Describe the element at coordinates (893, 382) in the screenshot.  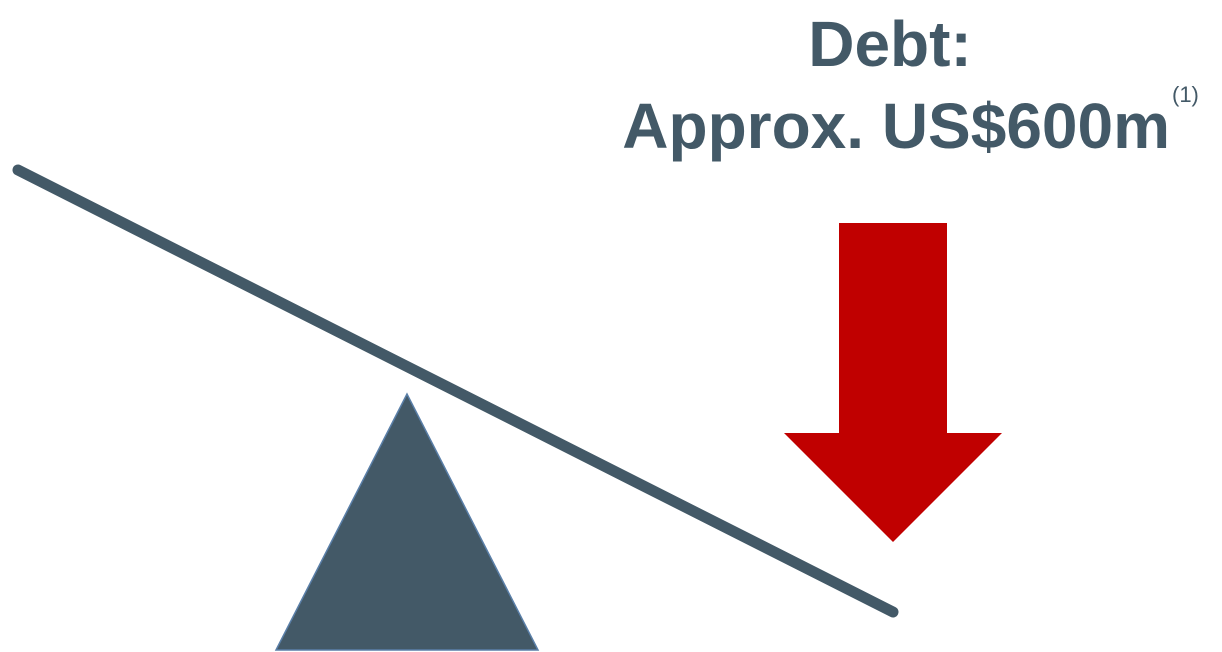
I see `down-arrow` at that location.